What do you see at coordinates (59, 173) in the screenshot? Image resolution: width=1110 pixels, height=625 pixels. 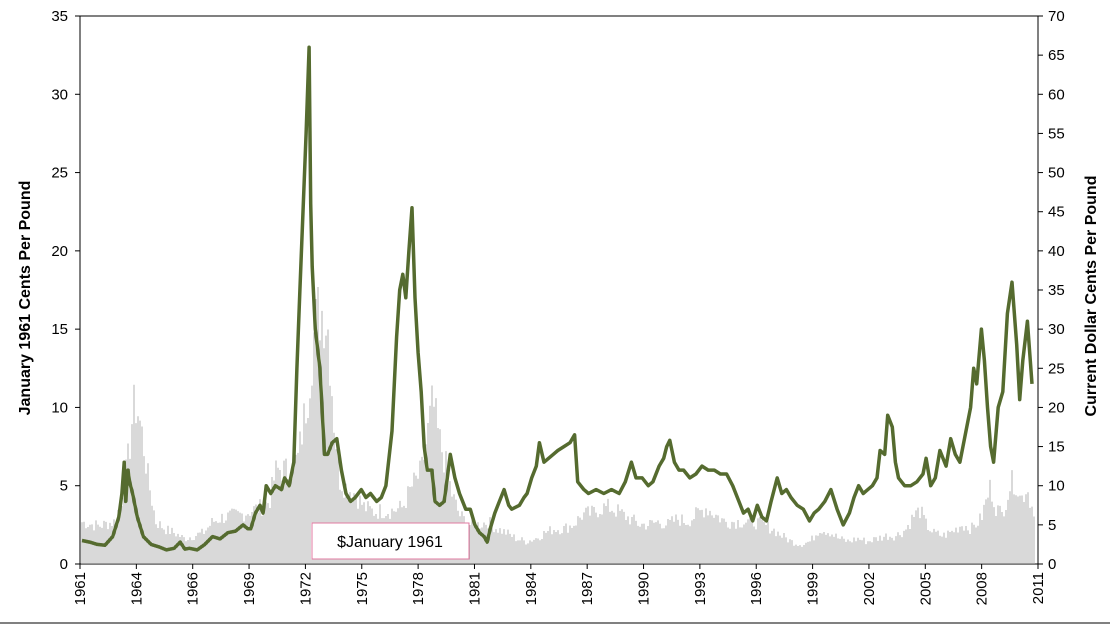 I see `left-tick-label: 25` at bounding box center [59, 173].